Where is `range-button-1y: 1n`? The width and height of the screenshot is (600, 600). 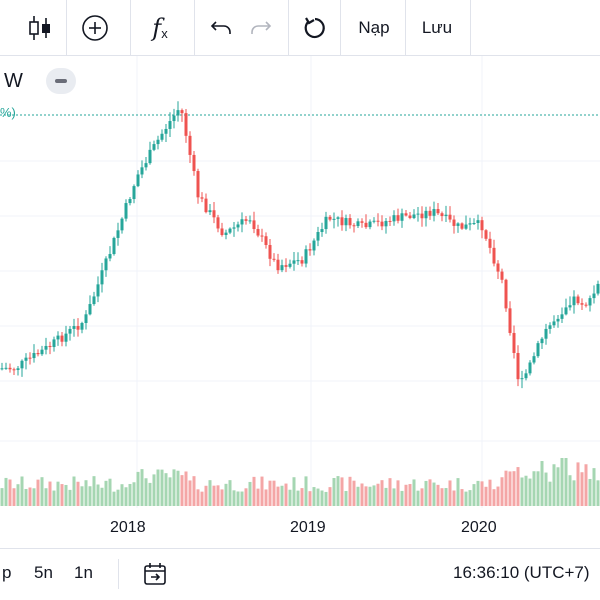 range-button-1y: 1n is located at coordinates (83, 572).